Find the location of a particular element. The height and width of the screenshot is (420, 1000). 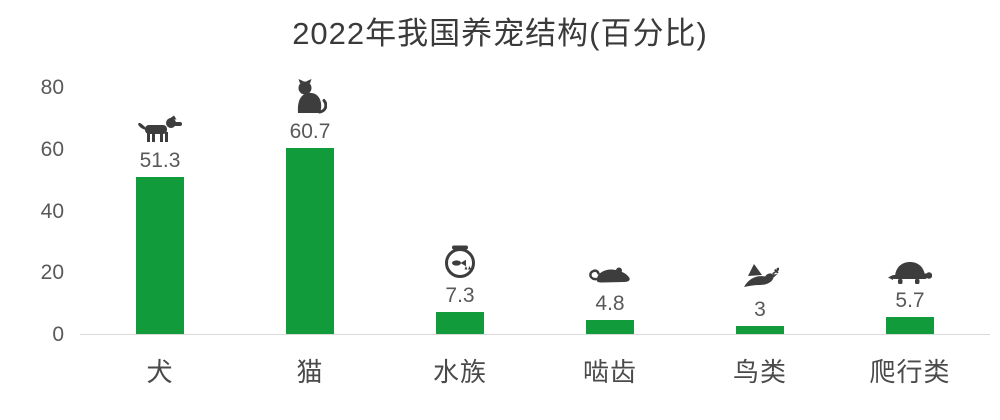

y-axis: 0 20 40 60 80 is located at coordinates (32, 211).